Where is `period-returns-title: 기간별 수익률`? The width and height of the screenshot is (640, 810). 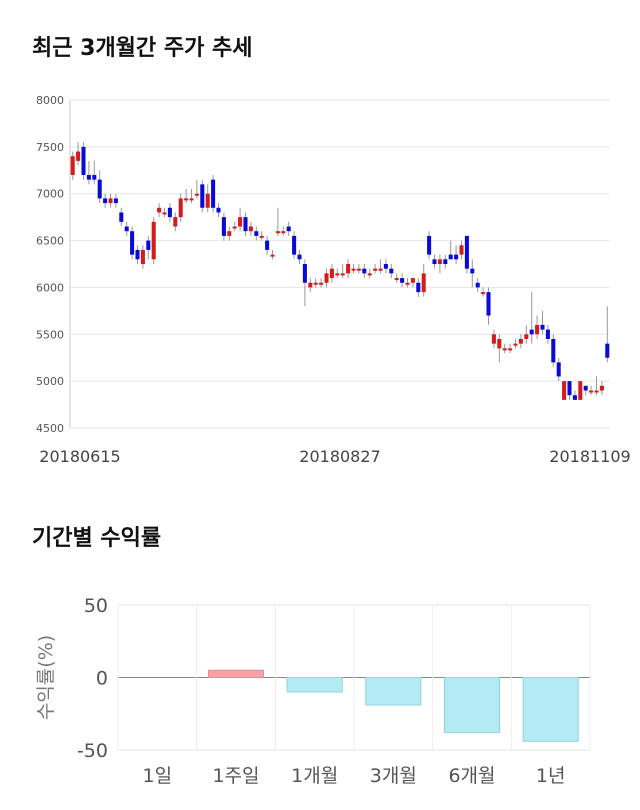 period-returns-title: 기간별 수익률 is located at coordinates (97, 538).